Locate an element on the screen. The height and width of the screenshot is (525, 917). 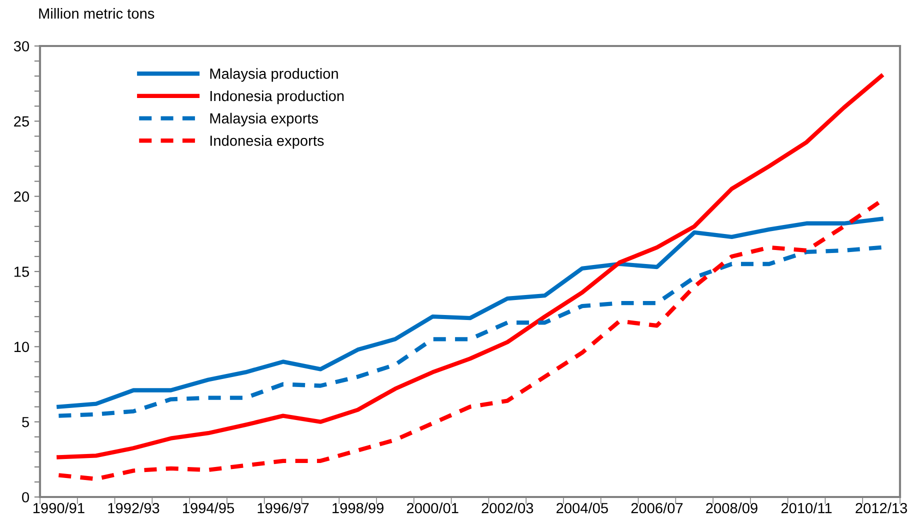
y-tick-label: 25 is located at coordinates (21, 121).